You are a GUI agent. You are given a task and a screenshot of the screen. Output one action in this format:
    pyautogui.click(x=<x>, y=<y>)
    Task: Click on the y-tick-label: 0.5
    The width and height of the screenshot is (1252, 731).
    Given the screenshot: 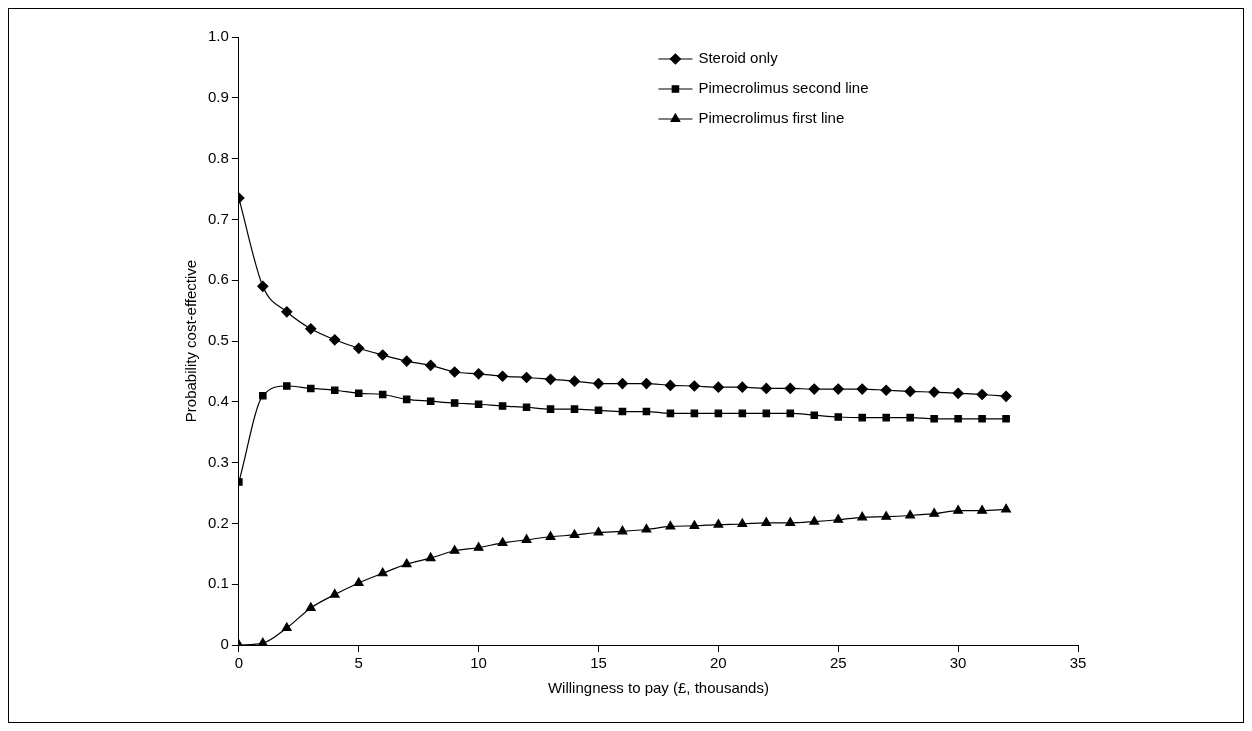 What is the action you would take?
    pyautogui.click(x=218, y=340)
    